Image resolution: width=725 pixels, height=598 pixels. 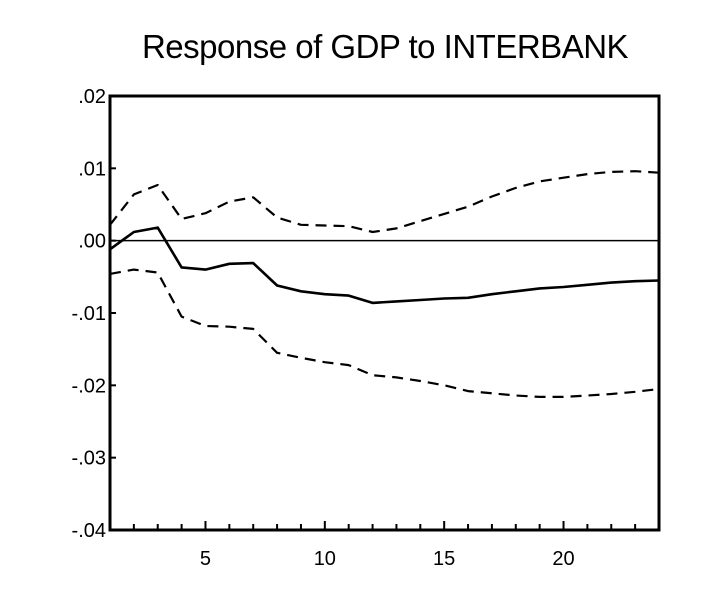 I want to click on x-tick-label: 10, so click(x=325, y=559).